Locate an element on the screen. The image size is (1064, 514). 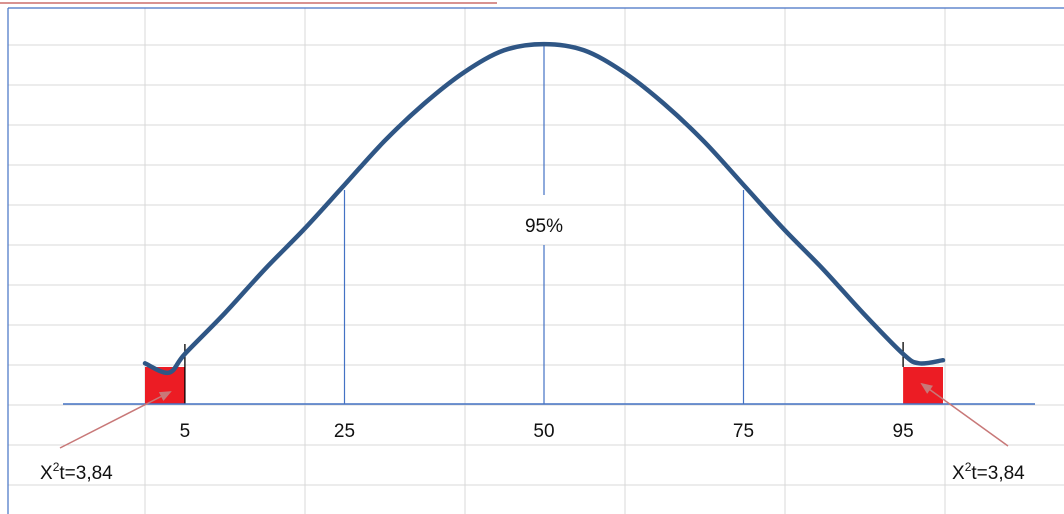
chi-square-annotation-right: X2t=3,84 is located at coordinates (988, 472).